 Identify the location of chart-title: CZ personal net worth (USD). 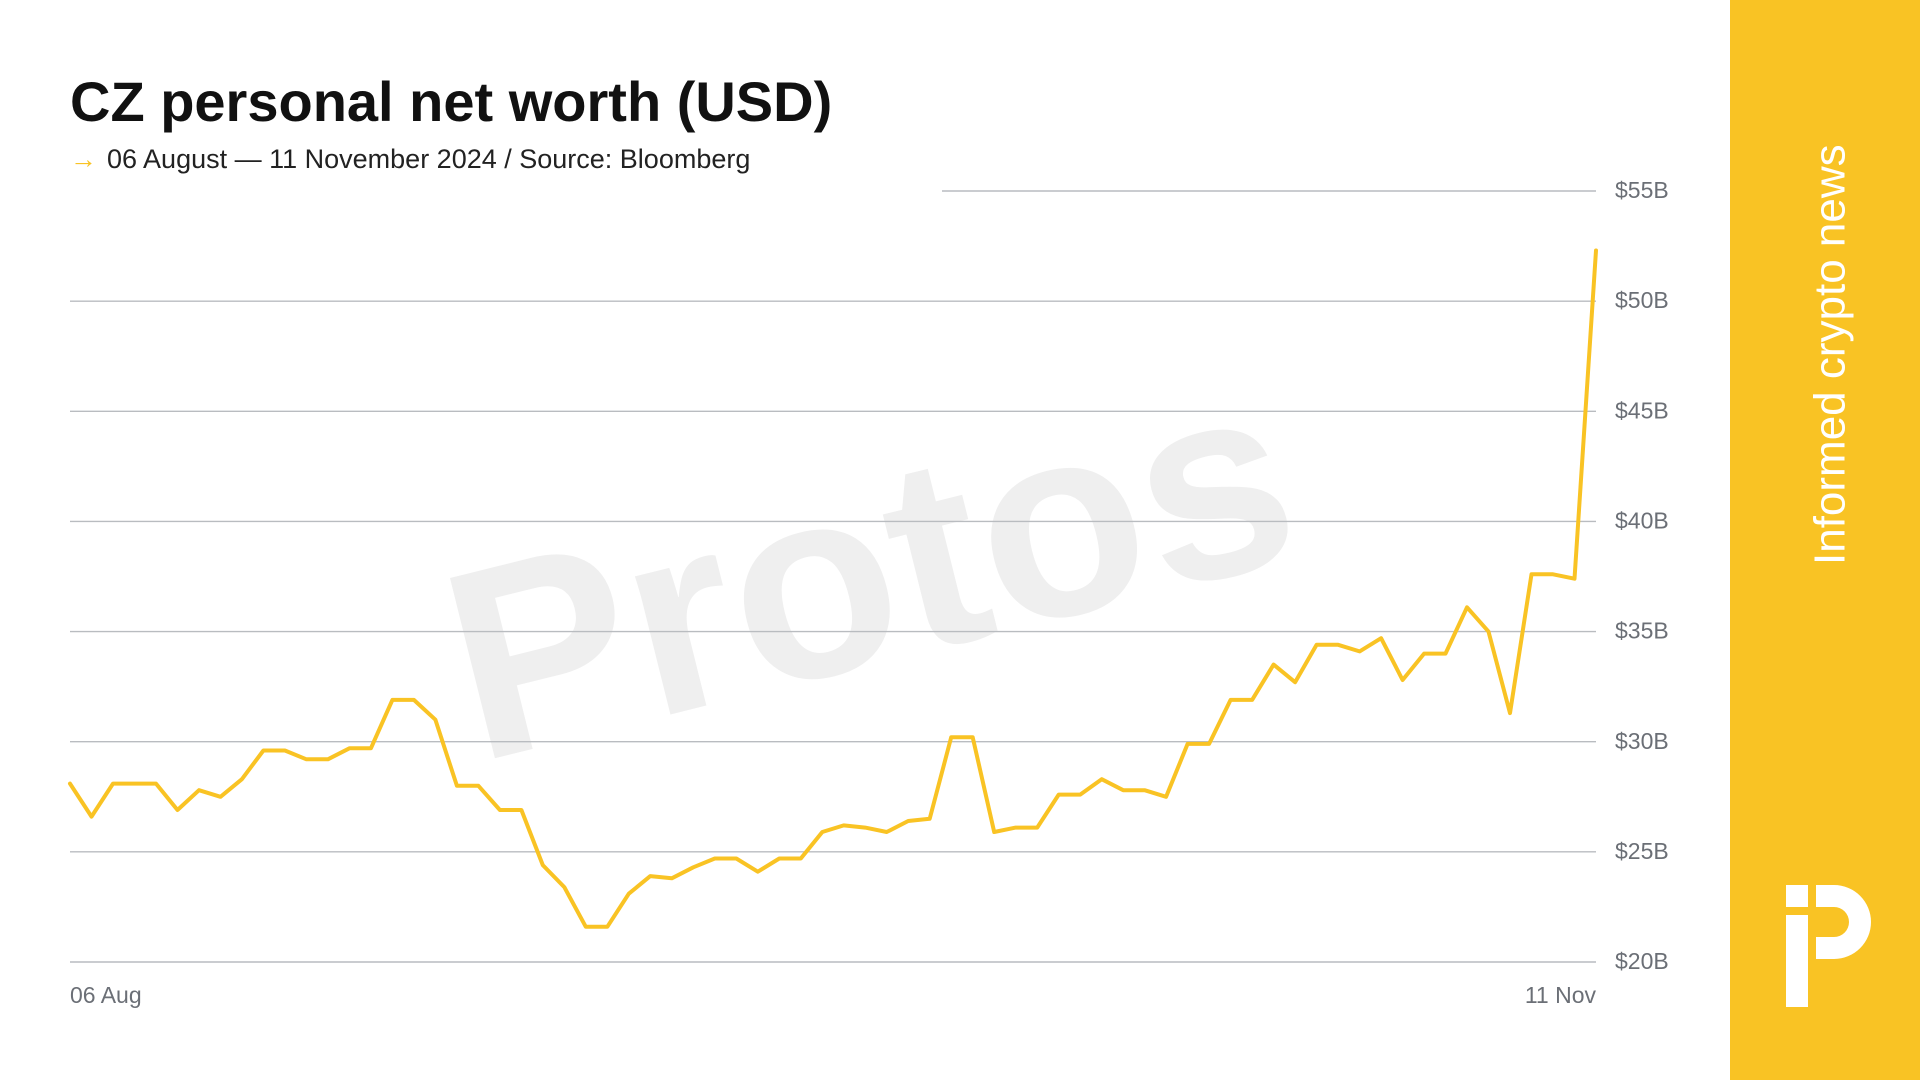
(451, 101).